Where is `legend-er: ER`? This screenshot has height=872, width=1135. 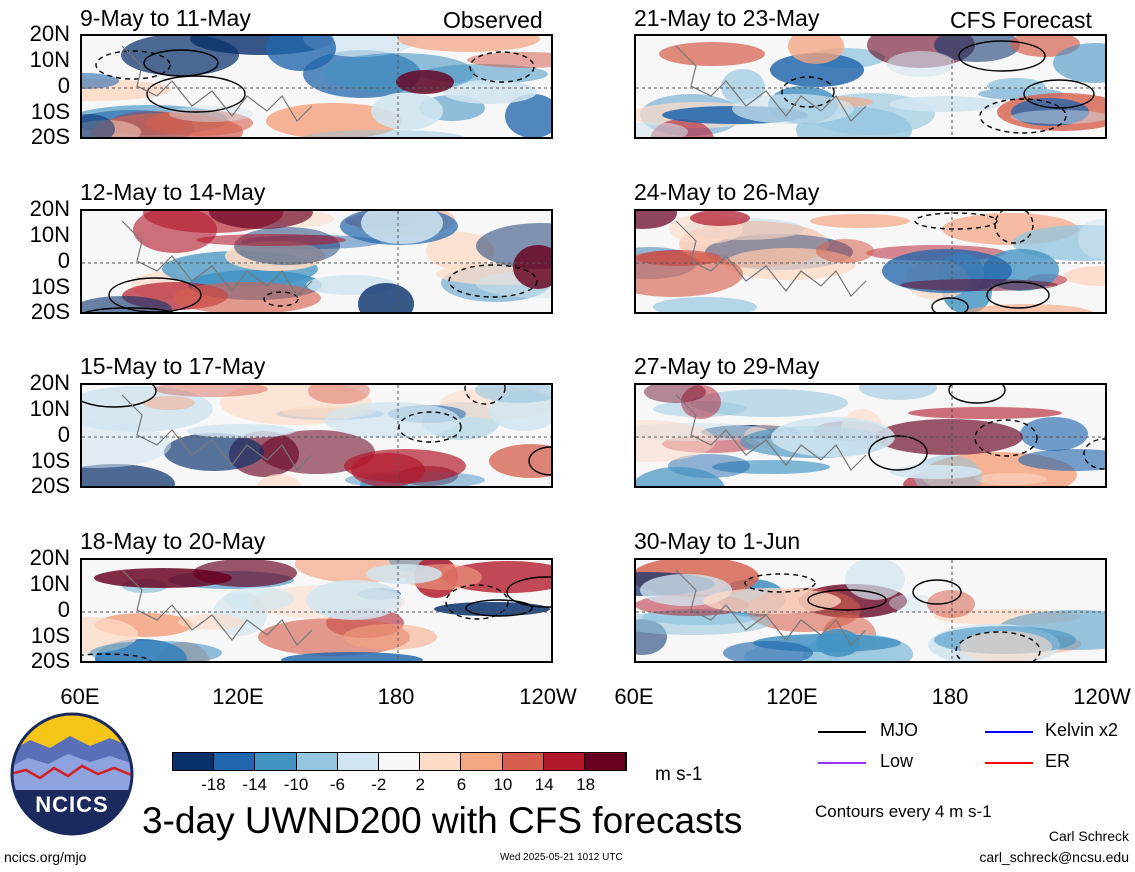
legend-er: ER is located at coordinates (1058, 761).